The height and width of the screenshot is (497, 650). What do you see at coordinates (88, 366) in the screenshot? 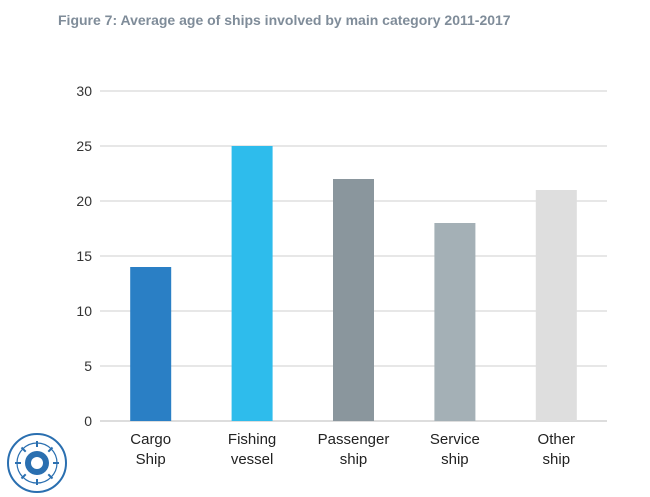
I see `y-tick-label: 5` at bounding box center [88, 366].